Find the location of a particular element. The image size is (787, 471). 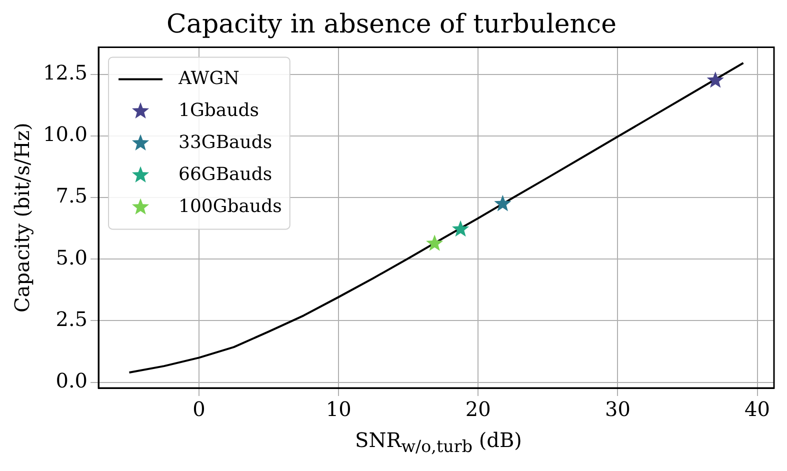

legend-label: 66GBauds is located at coordinates (225, 174).